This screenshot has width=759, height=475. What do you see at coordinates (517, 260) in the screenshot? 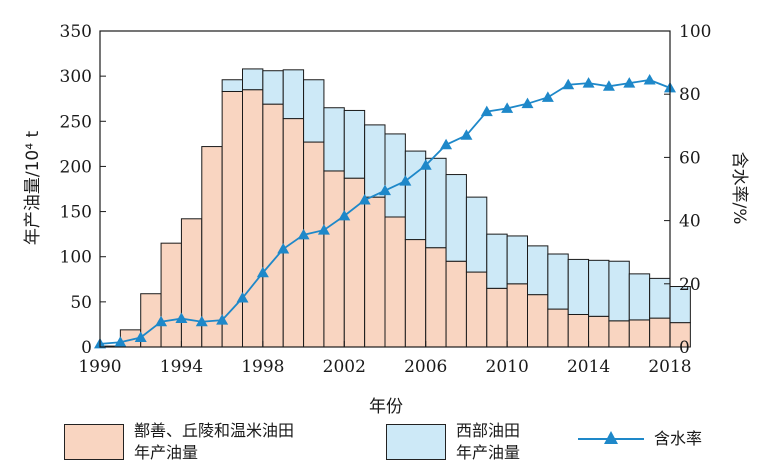
I see `bar-western-2010` at bounding box center [517, 260].